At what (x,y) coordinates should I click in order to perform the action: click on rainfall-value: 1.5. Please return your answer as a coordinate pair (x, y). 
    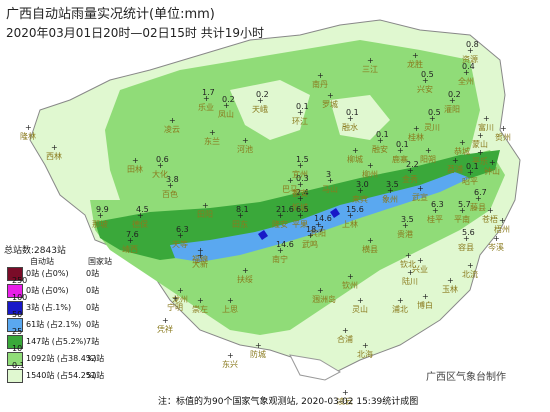
    Looking at the image, I should click on (302, 159).